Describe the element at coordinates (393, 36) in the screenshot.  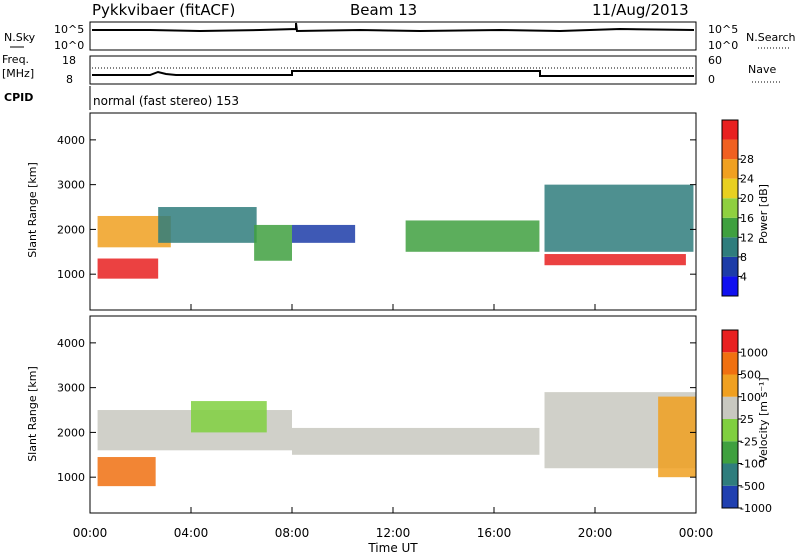
I see `noise-panel-frame` at that location.